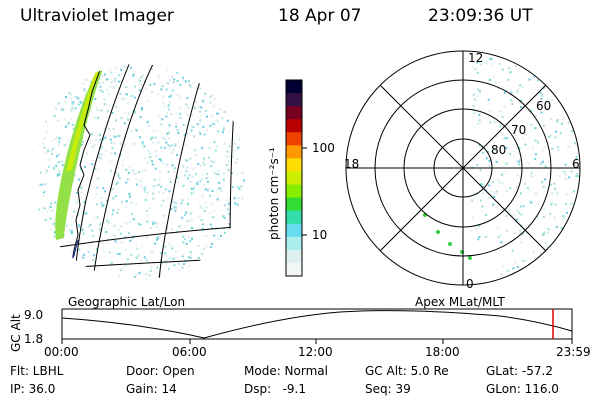 This screenshot has width=600, height=400. I want to click on altitude-plot, so click(317, 326).